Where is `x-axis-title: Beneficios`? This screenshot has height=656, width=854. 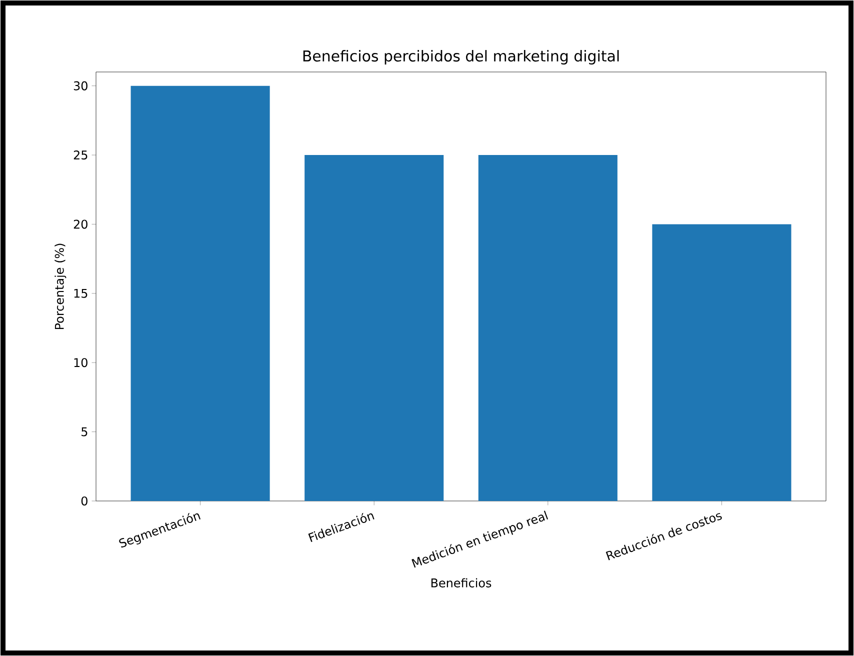
x-axis-title: Beneficios is located at coordinates (461, 583).